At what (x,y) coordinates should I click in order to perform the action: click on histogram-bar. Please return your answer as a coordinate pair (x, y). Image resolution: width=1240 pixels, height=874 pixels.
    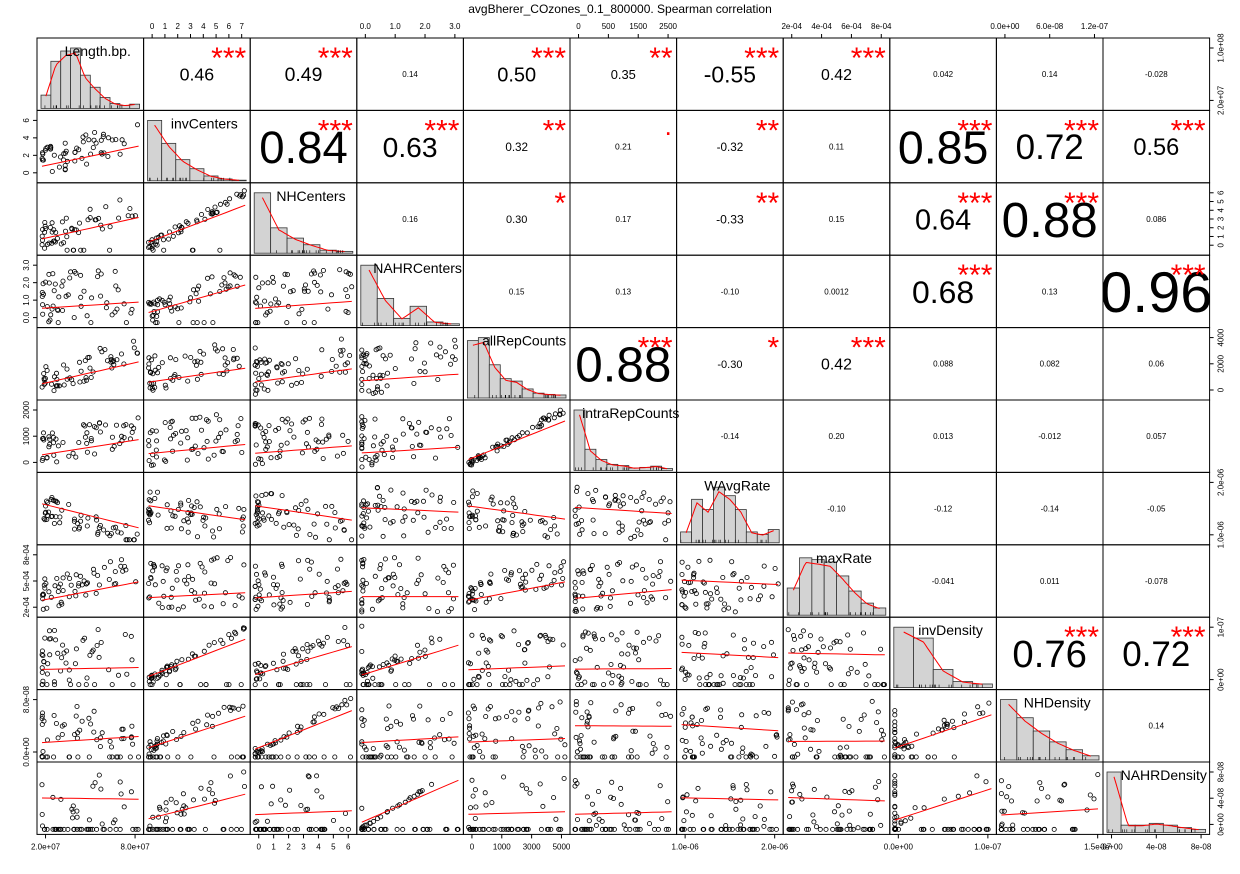
    Looking at the image, I should click on (46, 101).